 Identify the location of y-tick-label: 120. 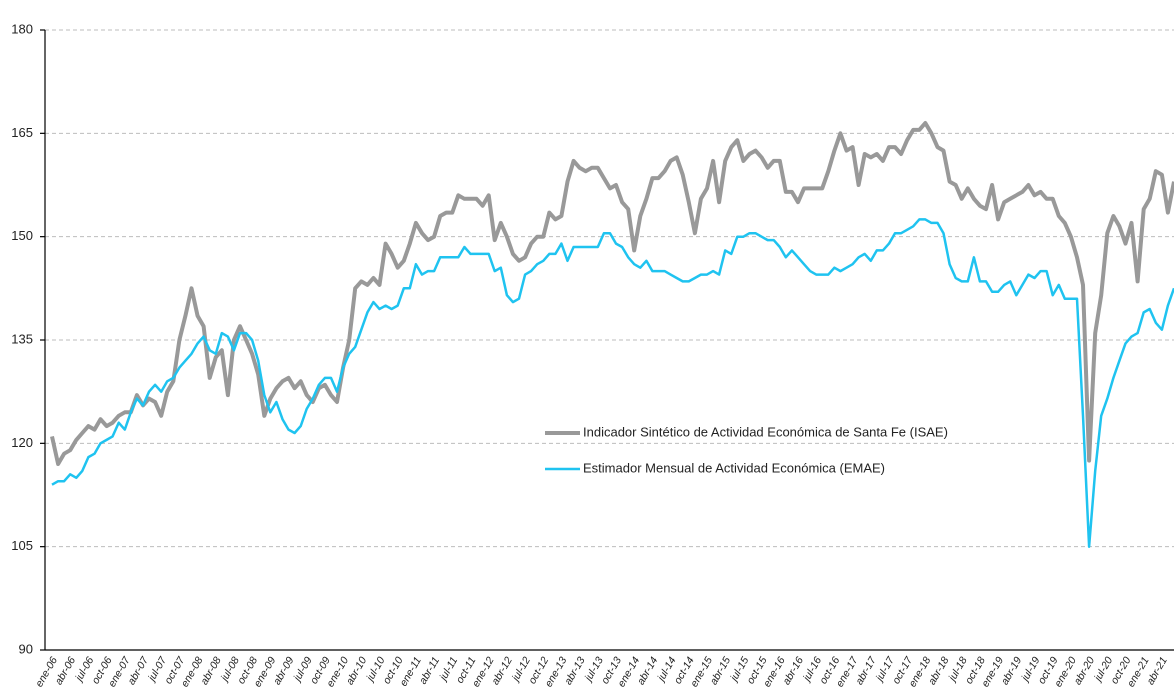
(22, 442).